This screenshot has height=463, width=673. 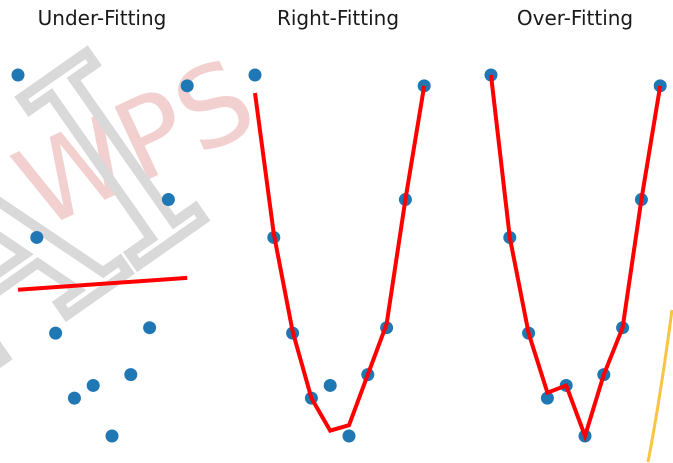 What do you see at coordinates (102, 283) in the screenshot?
I see `fit-line` at bounding box center [102, 283].